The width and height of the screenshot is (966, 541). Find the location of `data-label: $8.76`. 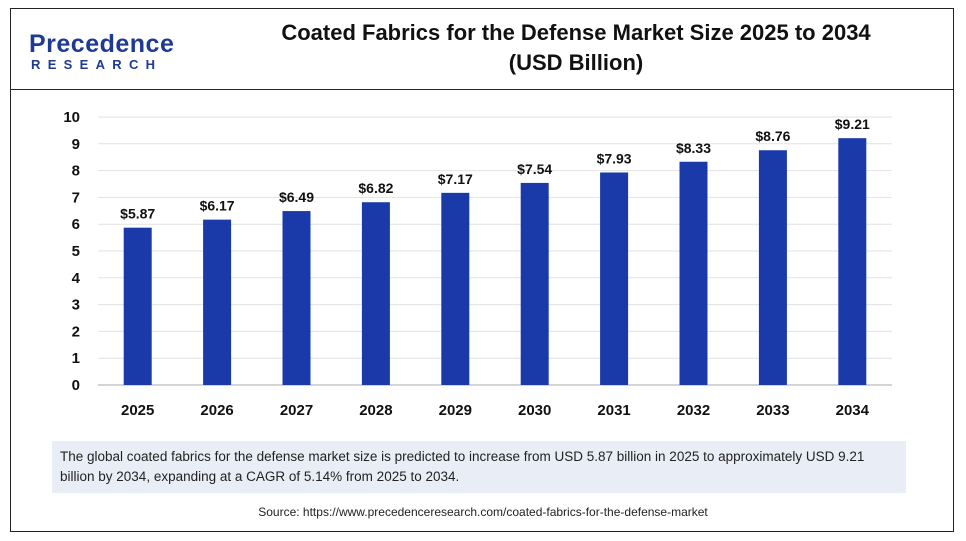

data-label: $8.76 is located at coordinates (772, 136).